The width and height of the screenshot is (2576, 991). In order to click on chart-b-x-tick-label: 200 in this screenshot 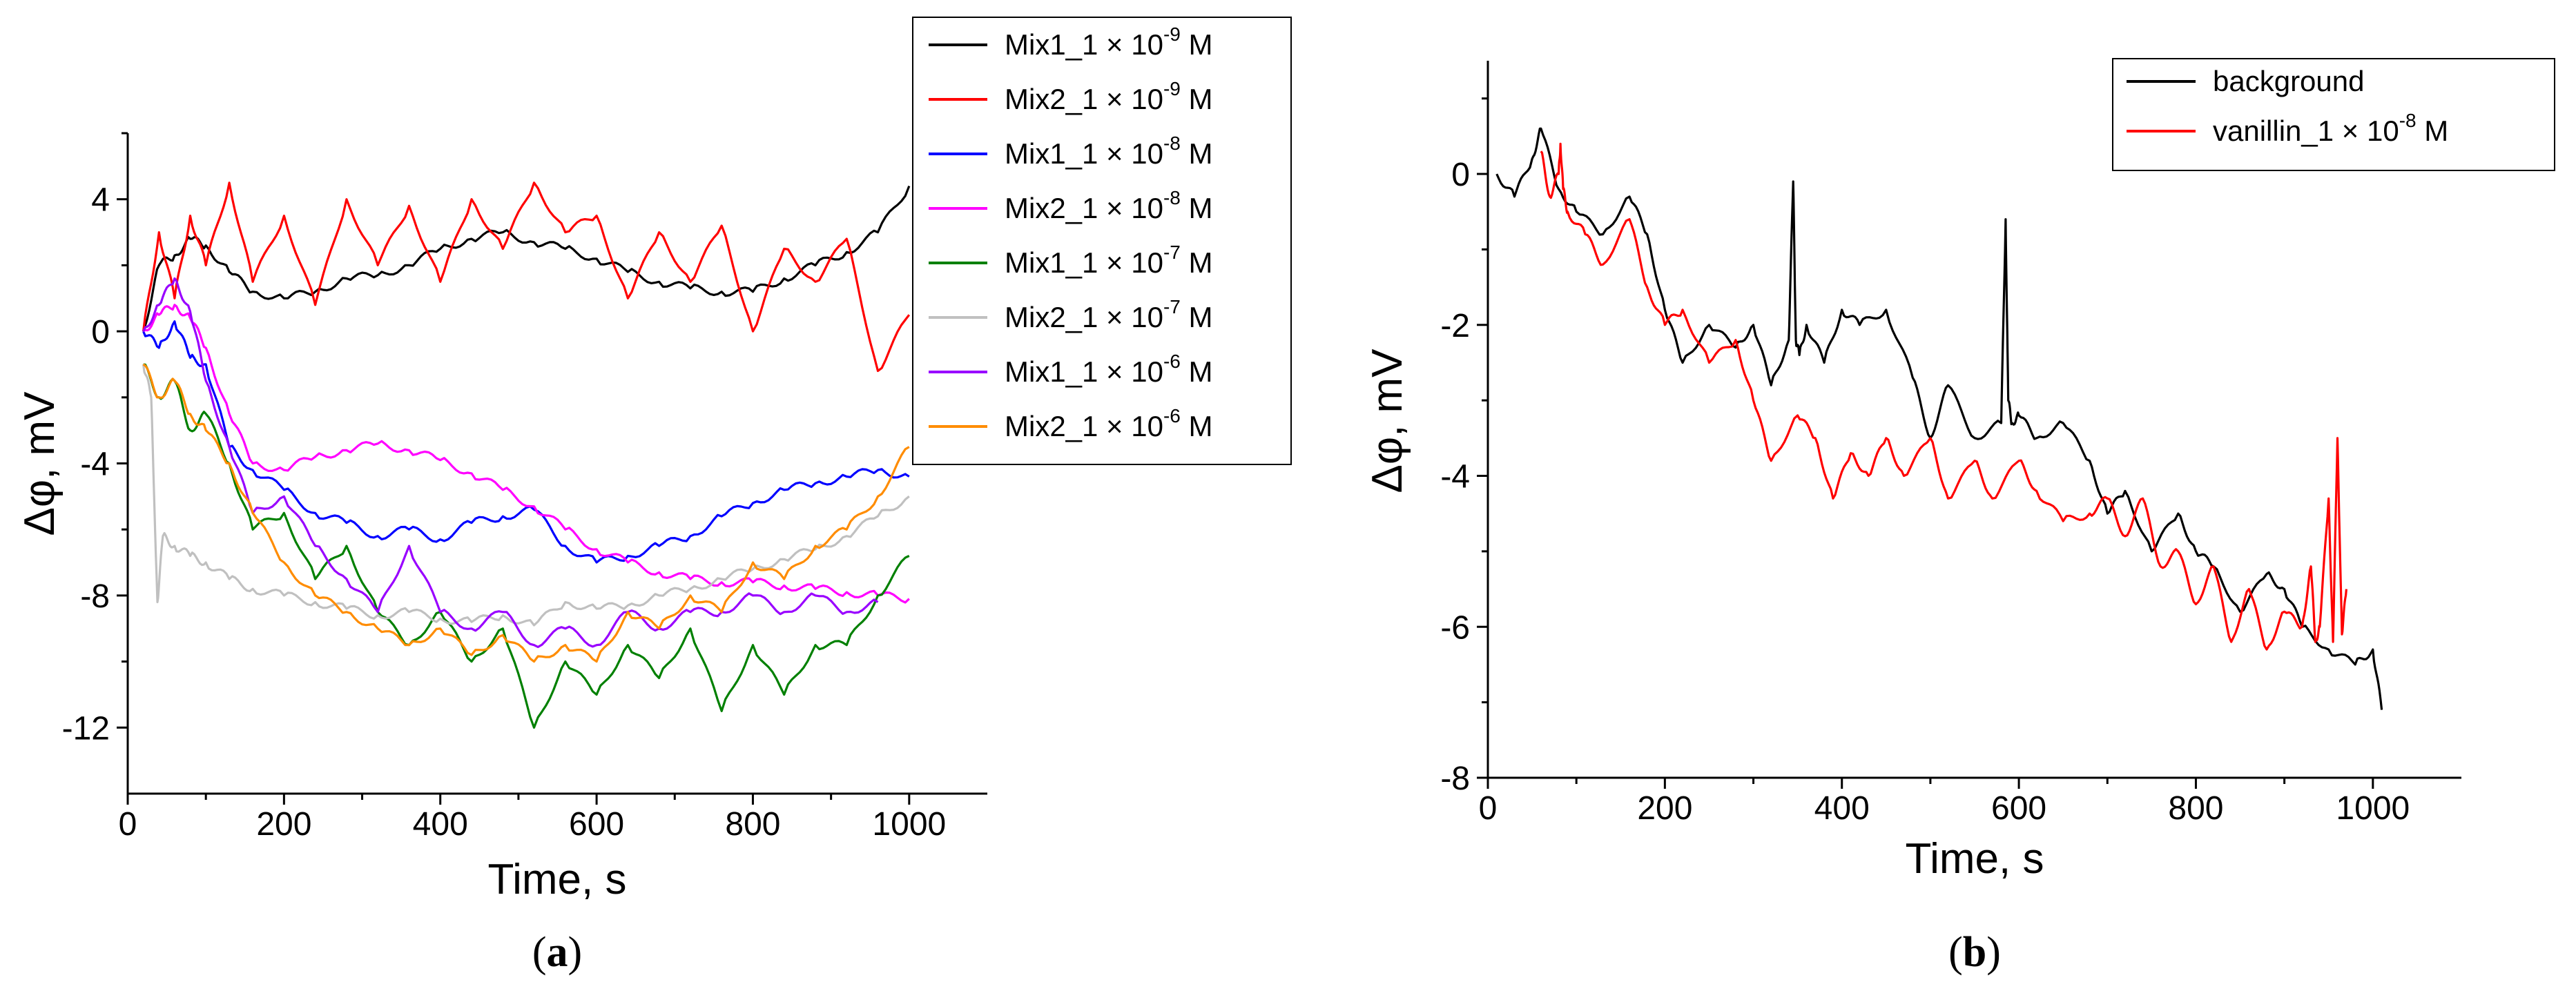, I will do `click(1665, 808)`.